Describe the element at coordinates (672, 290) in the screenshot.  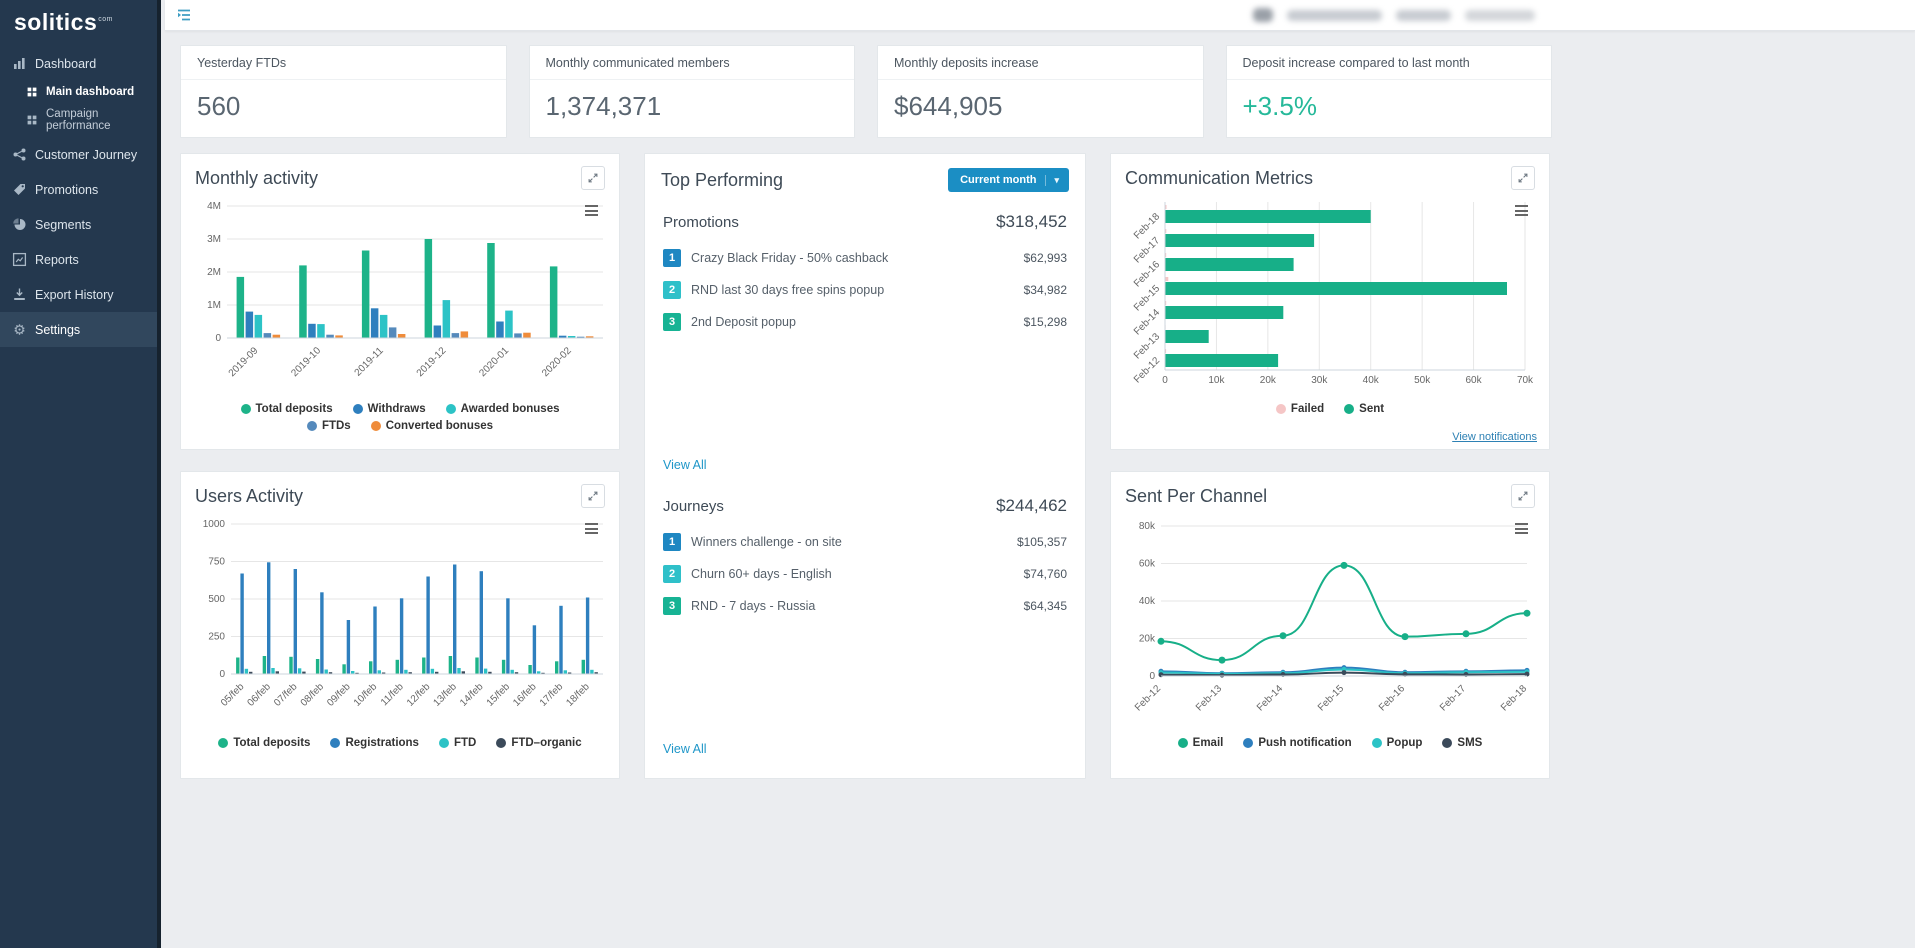
I see `rank-badge: 2` at that location.